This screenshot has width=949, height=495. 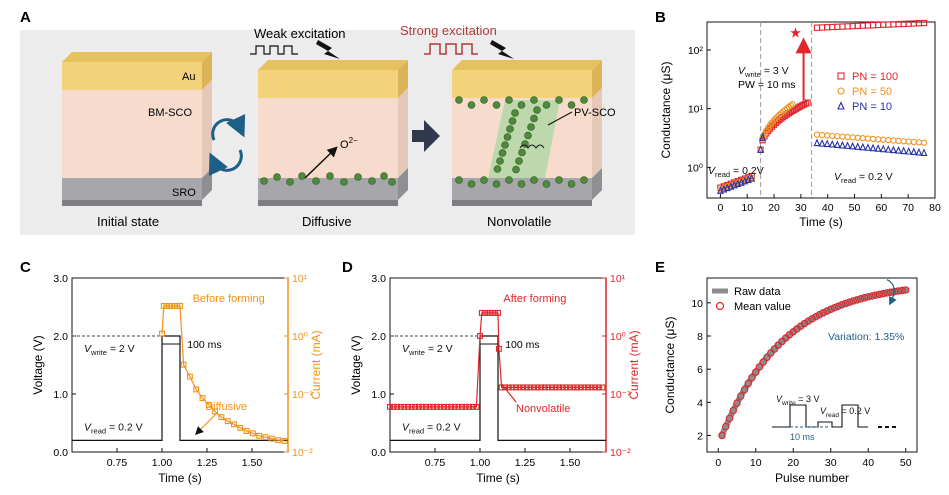 What do you see at coordinates (113, 428) in the screenshot?
I see `vread-label: Vread = 0.2 V` at bounding box center [113, 428].